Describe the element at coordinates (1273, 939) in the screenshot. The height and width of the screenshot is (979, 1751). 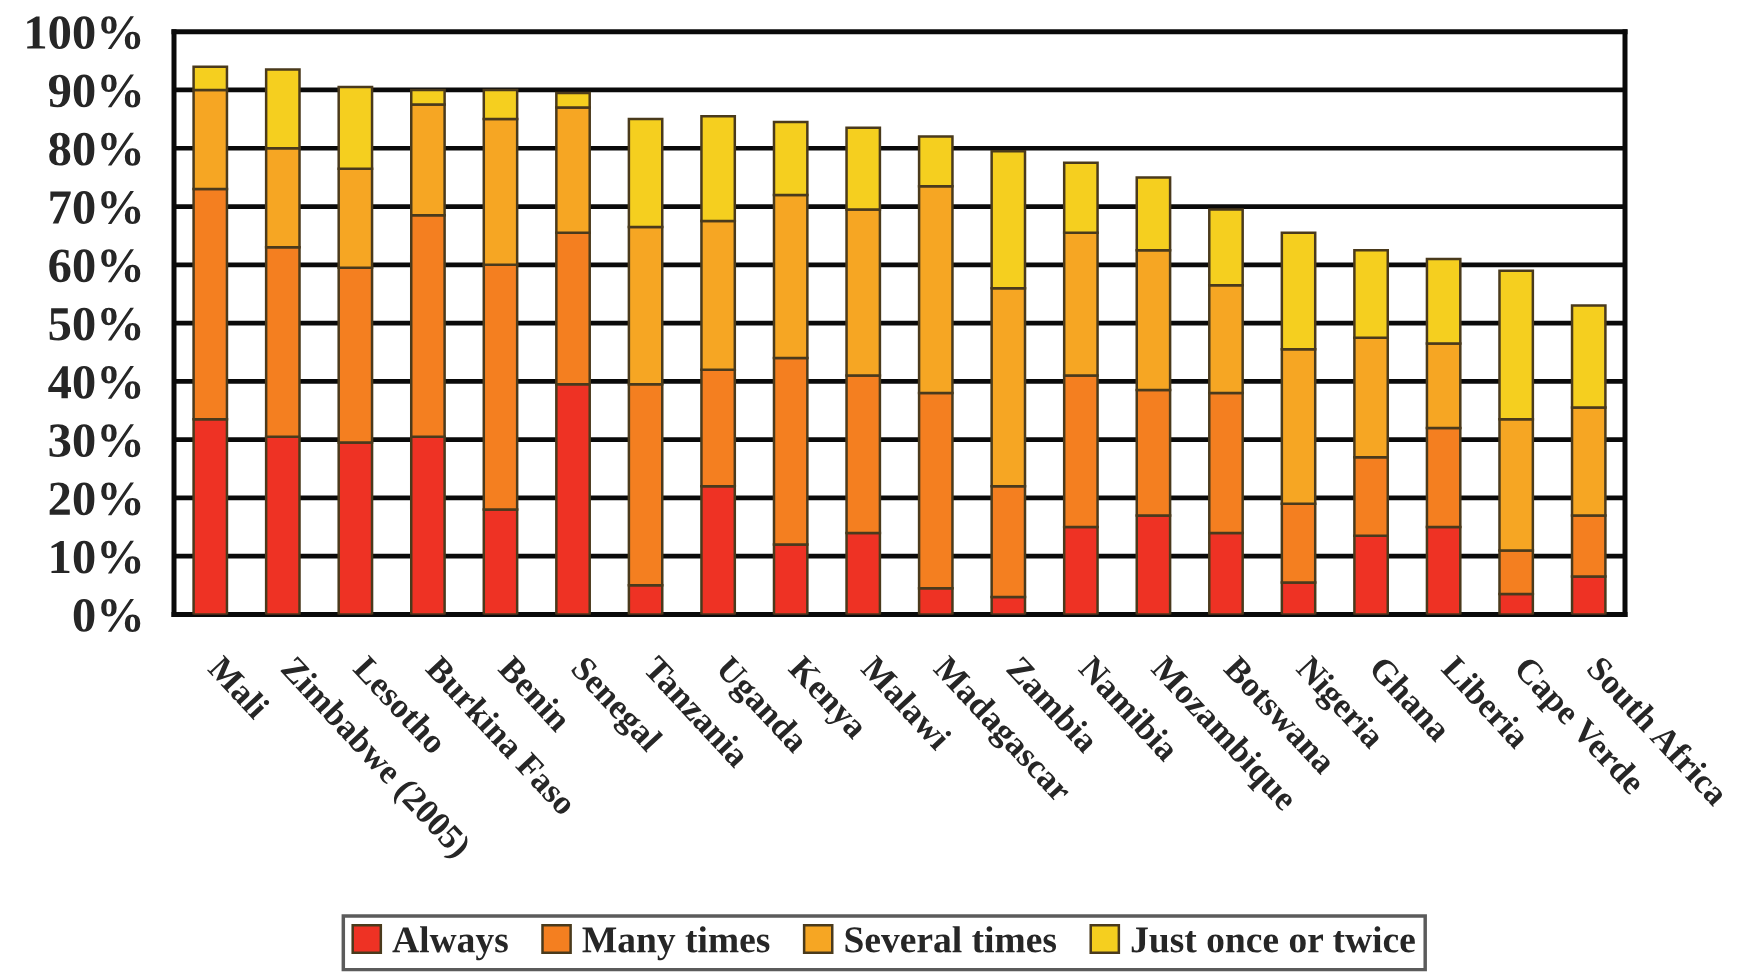
I see `legend-label: Just once or twice` at that location.